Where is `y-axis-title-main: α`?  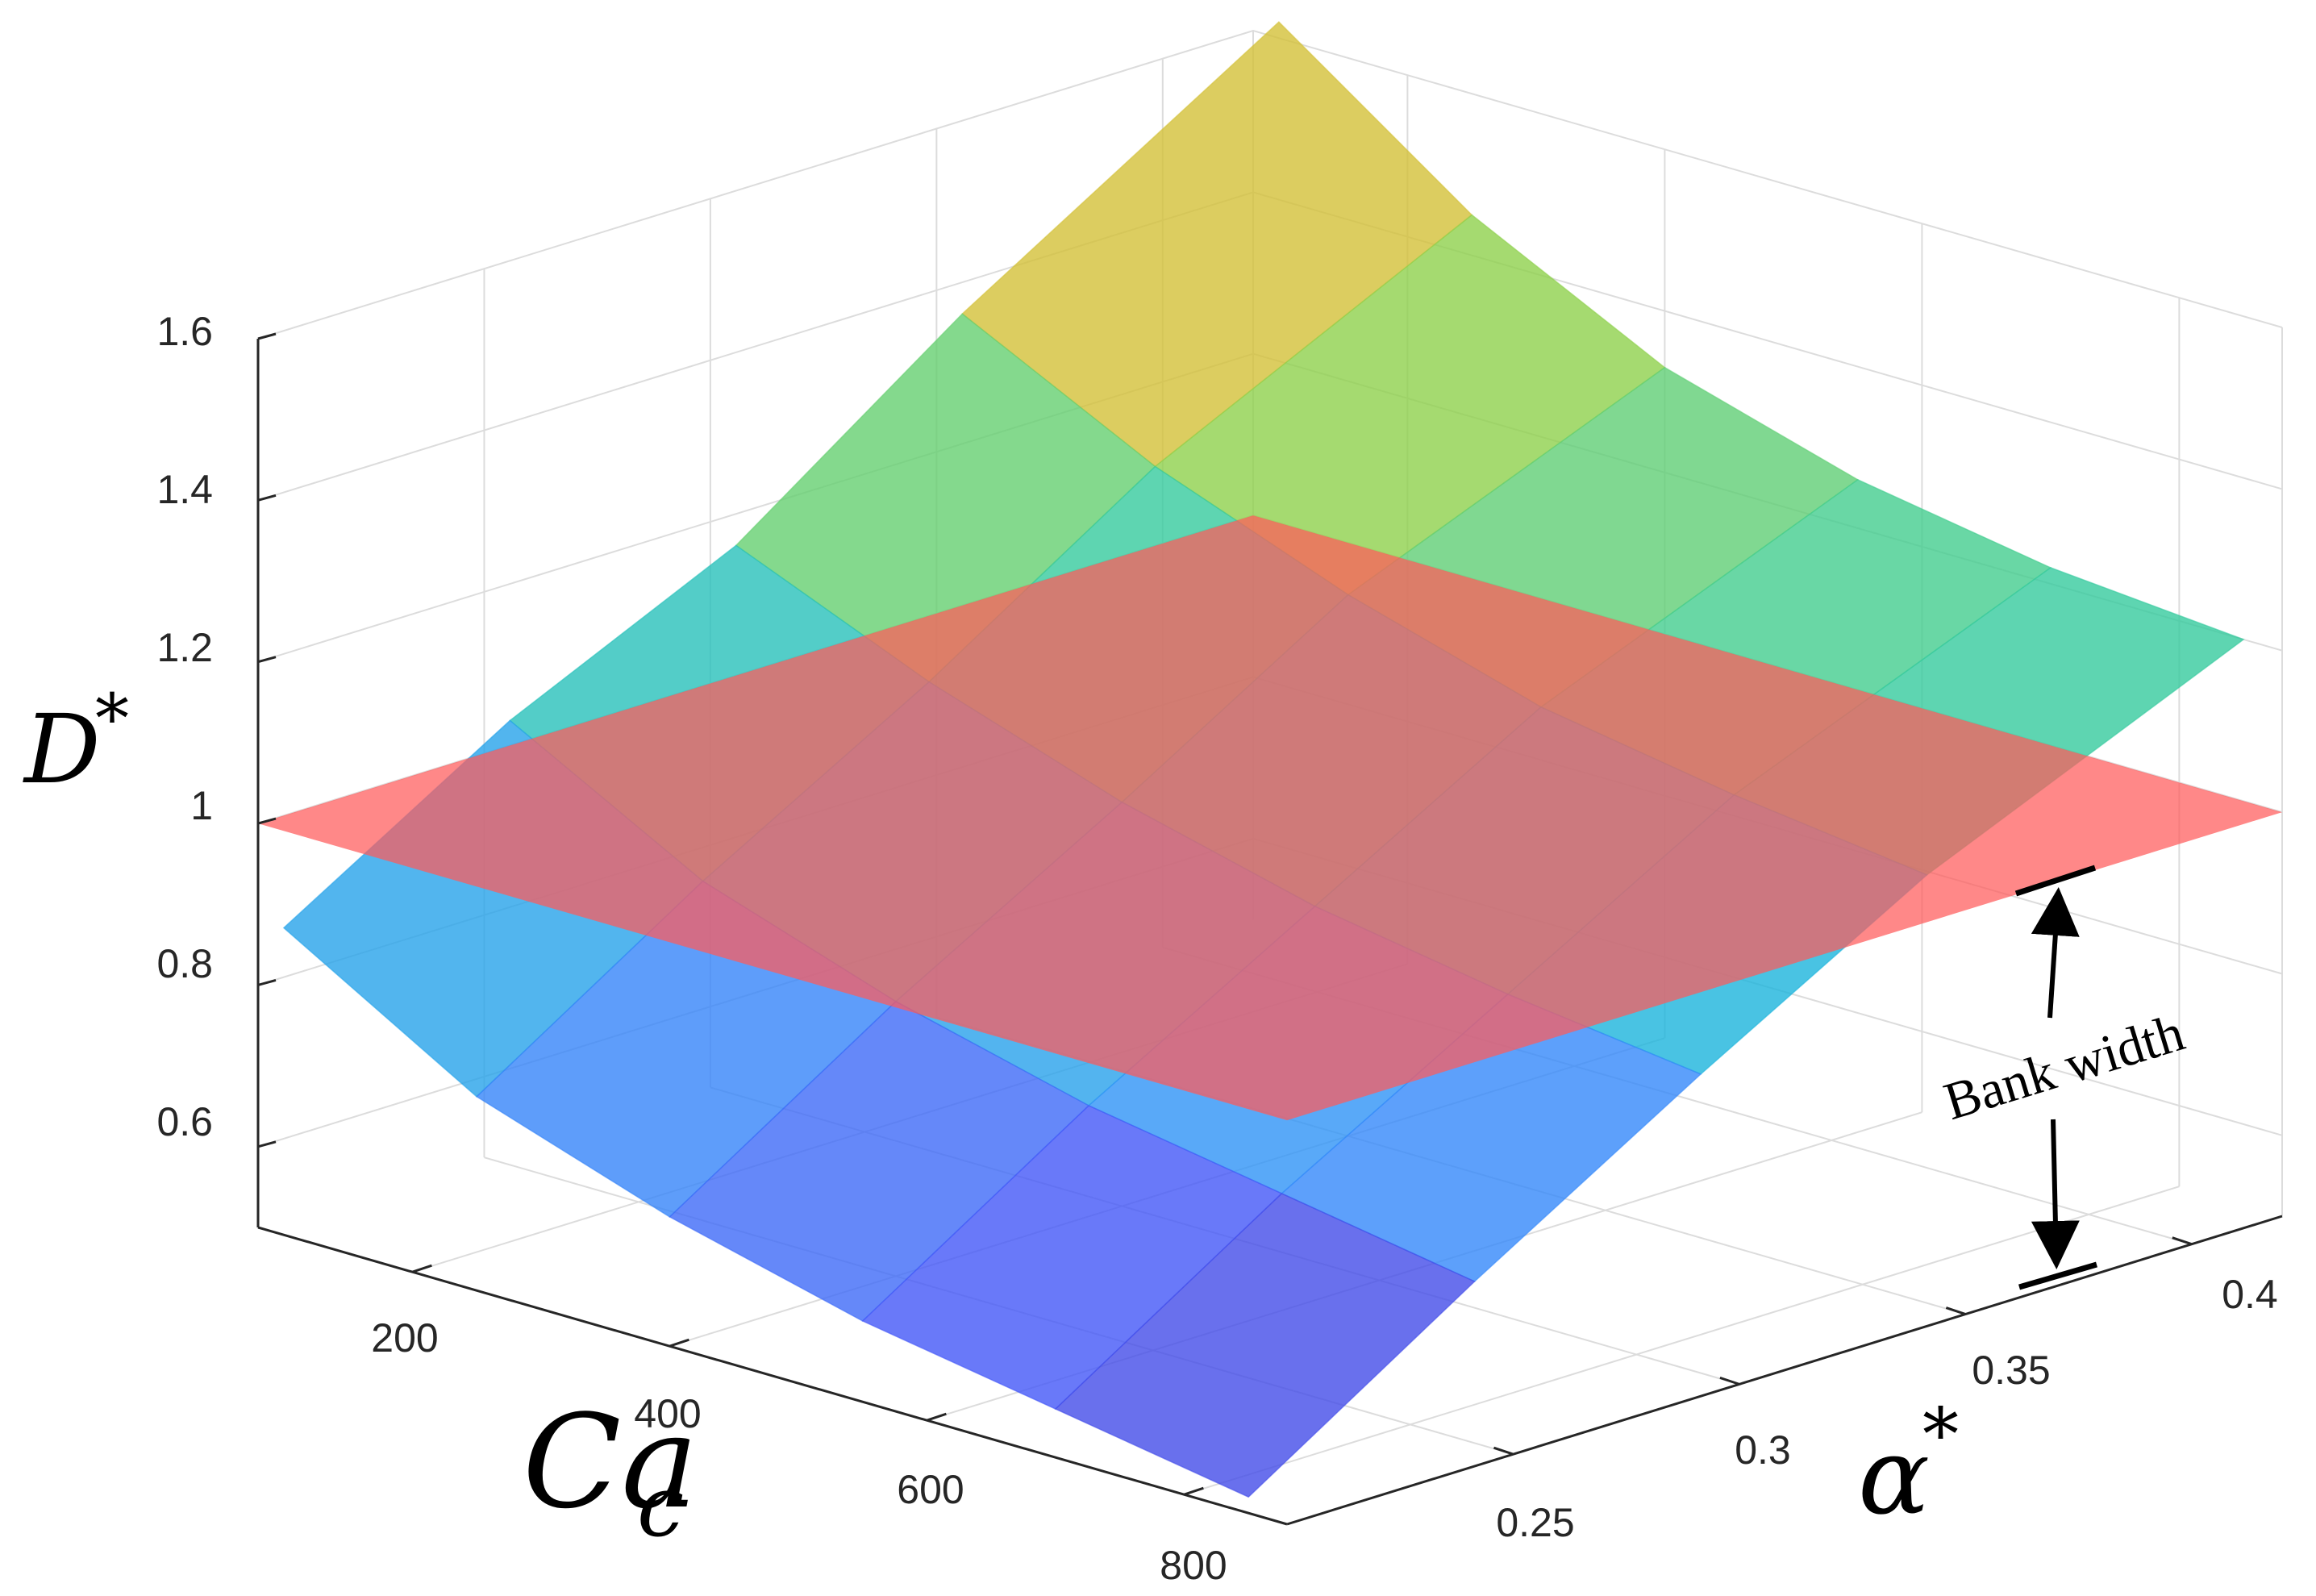 y-axis-title-main: α is located at coordinates (1894, 1477).